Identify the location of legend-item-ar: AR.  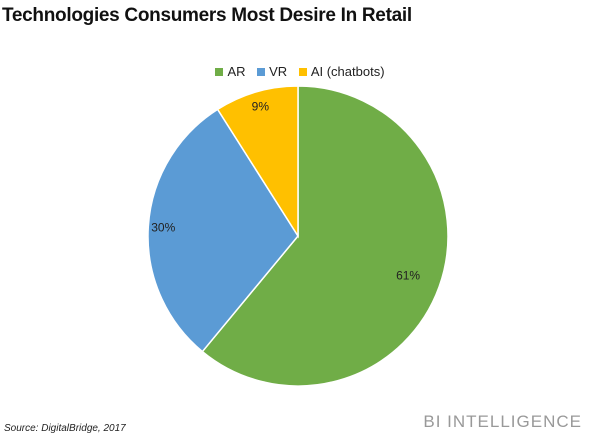
(230, 71).